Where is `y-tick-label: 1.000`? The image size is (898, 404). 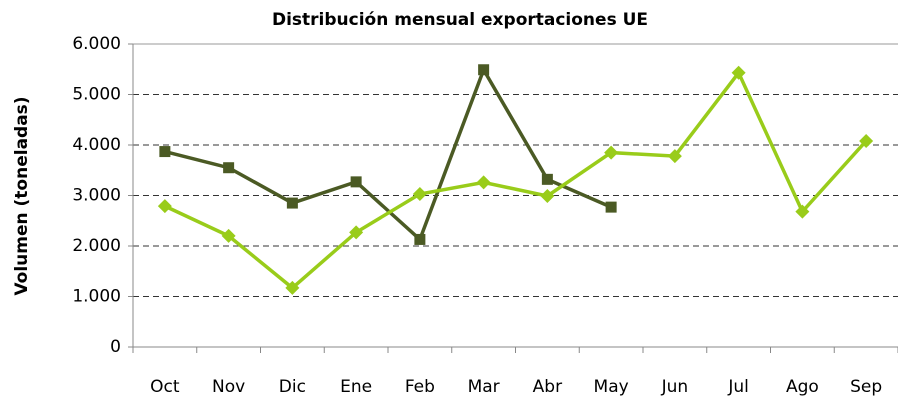 y-tick-label: 1.000 is located at coordinates (96, 297).